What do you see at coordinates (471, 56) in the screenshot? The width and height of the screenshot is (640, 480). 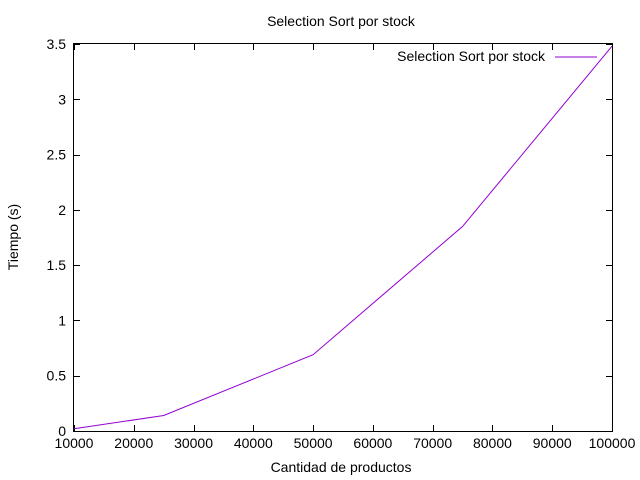 I see `legend-entry-label: Selection Sort por stock` at bounding box center [471, 56].